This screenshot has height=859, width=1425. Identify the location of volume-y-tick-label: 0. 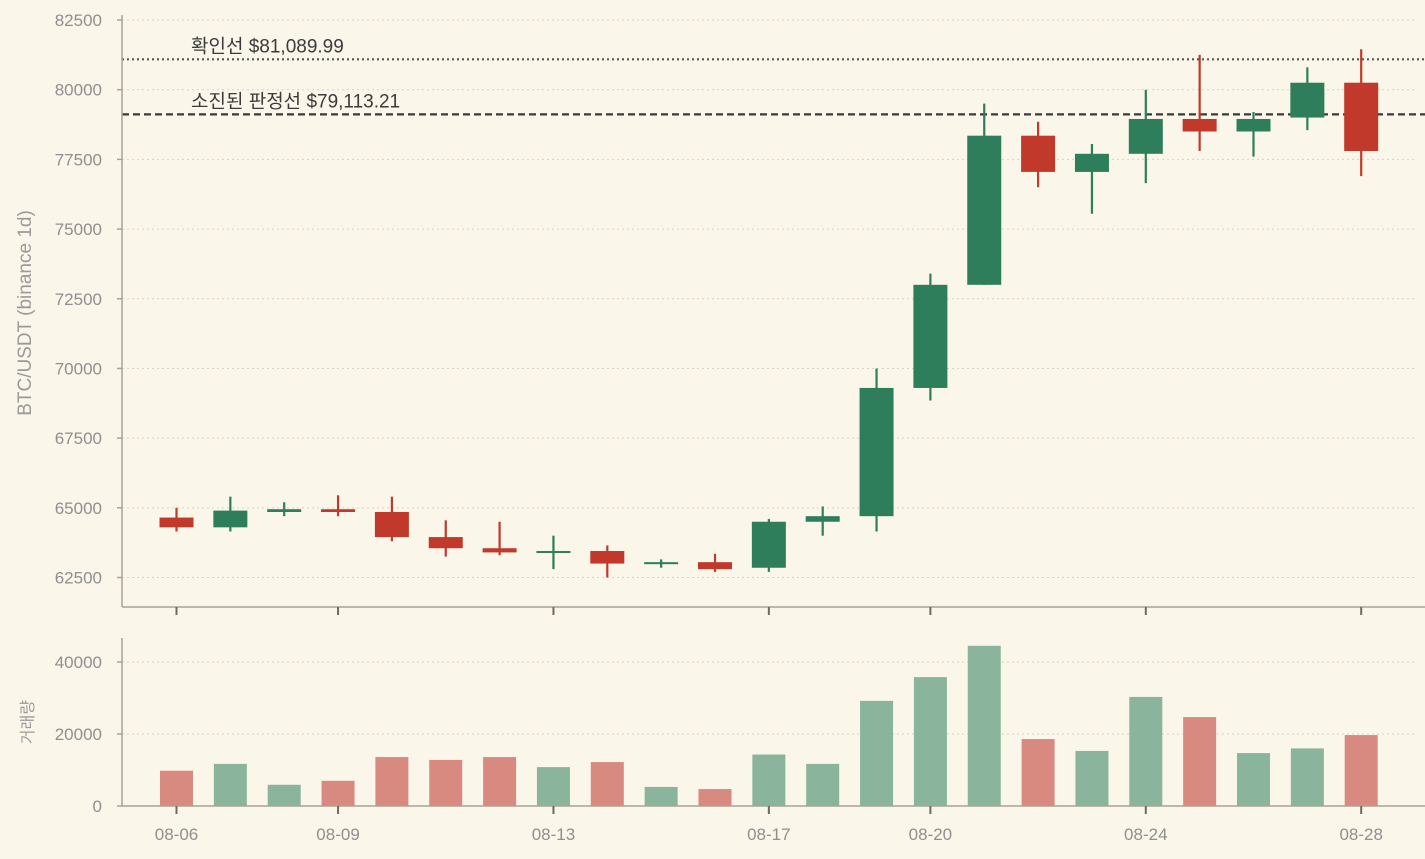
(97, 806).